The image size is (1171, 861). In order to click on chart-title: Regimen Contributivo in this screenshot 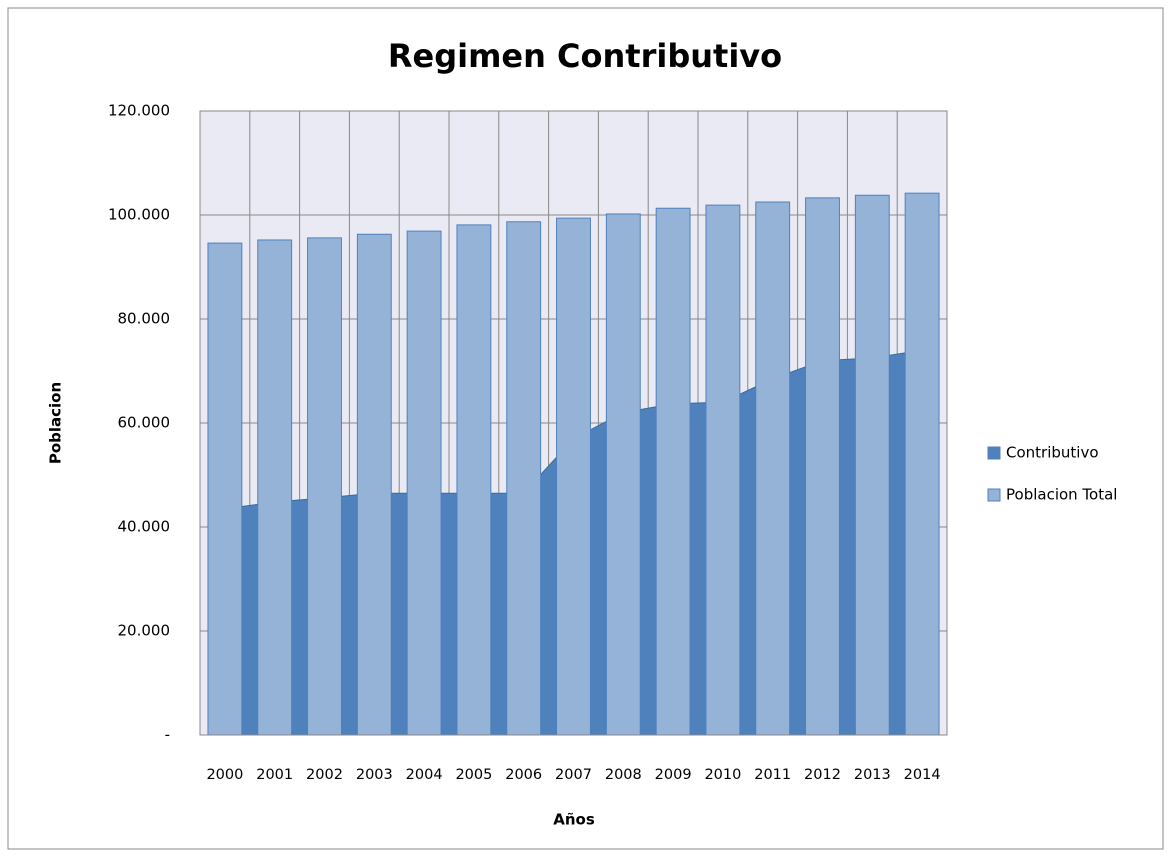, I will do `click(585, 56)`.